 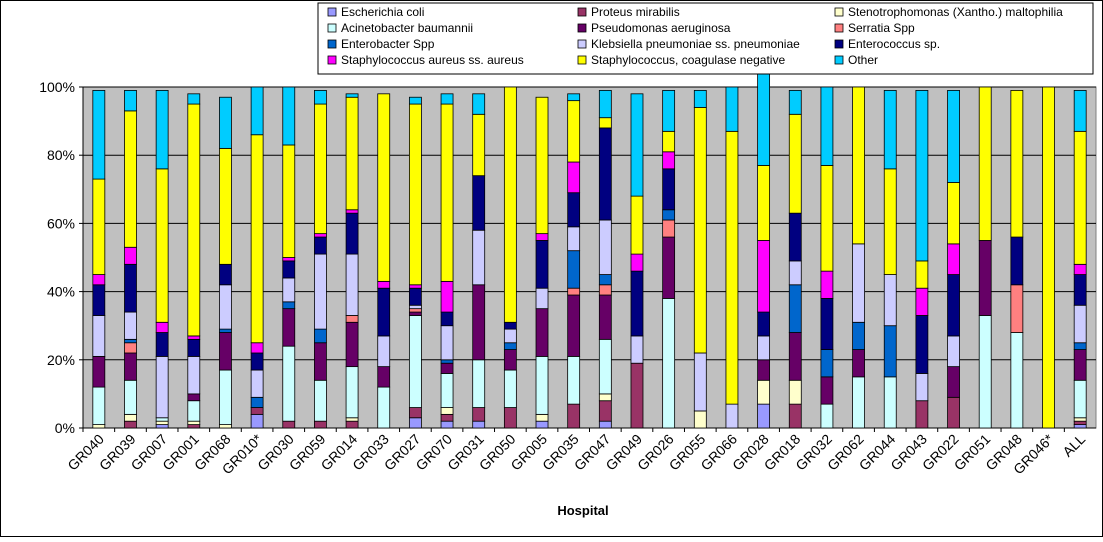 I want to click on y-tick-label: 80%, so click(x=61, y=155).